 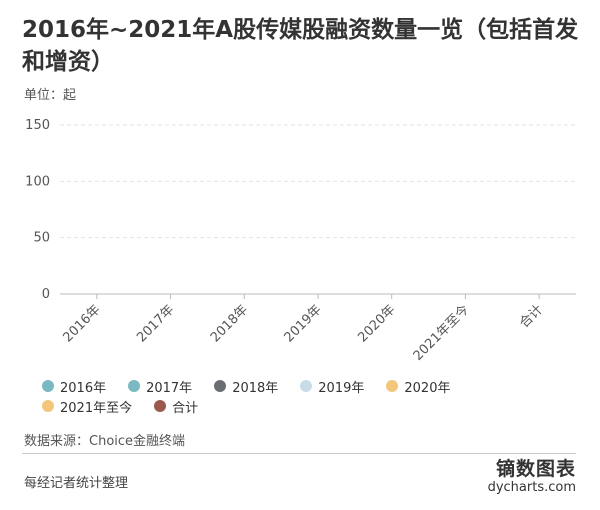 What do you see at coordinates (81, 323) in the screenshot?
I see `x-tick-label: 2016年` at bounding box center [81, 323].